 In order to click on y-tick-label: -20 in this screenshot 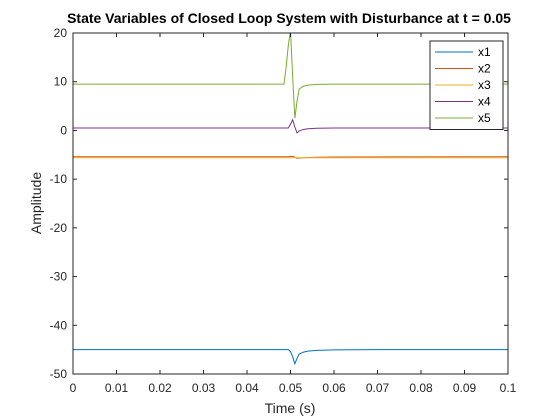, I will do `click(59, 228)`.